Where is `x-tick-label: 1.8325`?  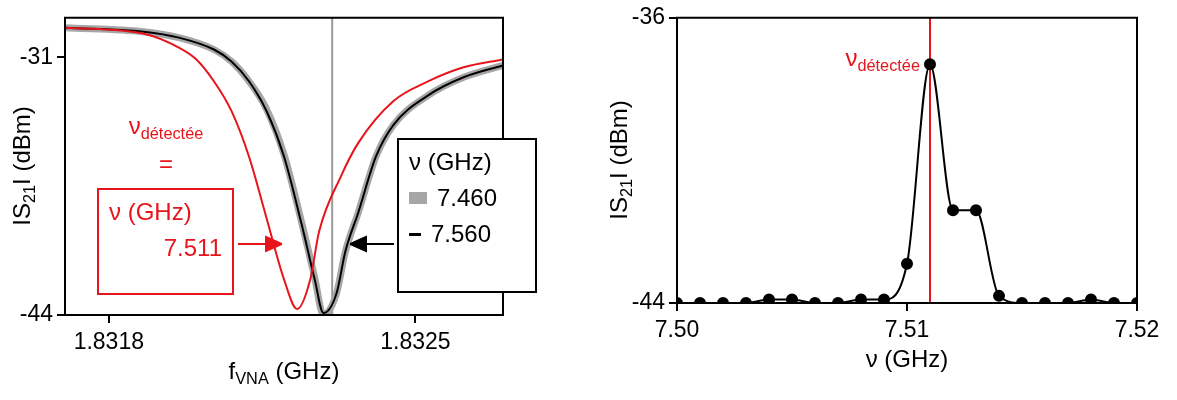
x-tick-label: 1.8325 is located at coordinates (415, 341).